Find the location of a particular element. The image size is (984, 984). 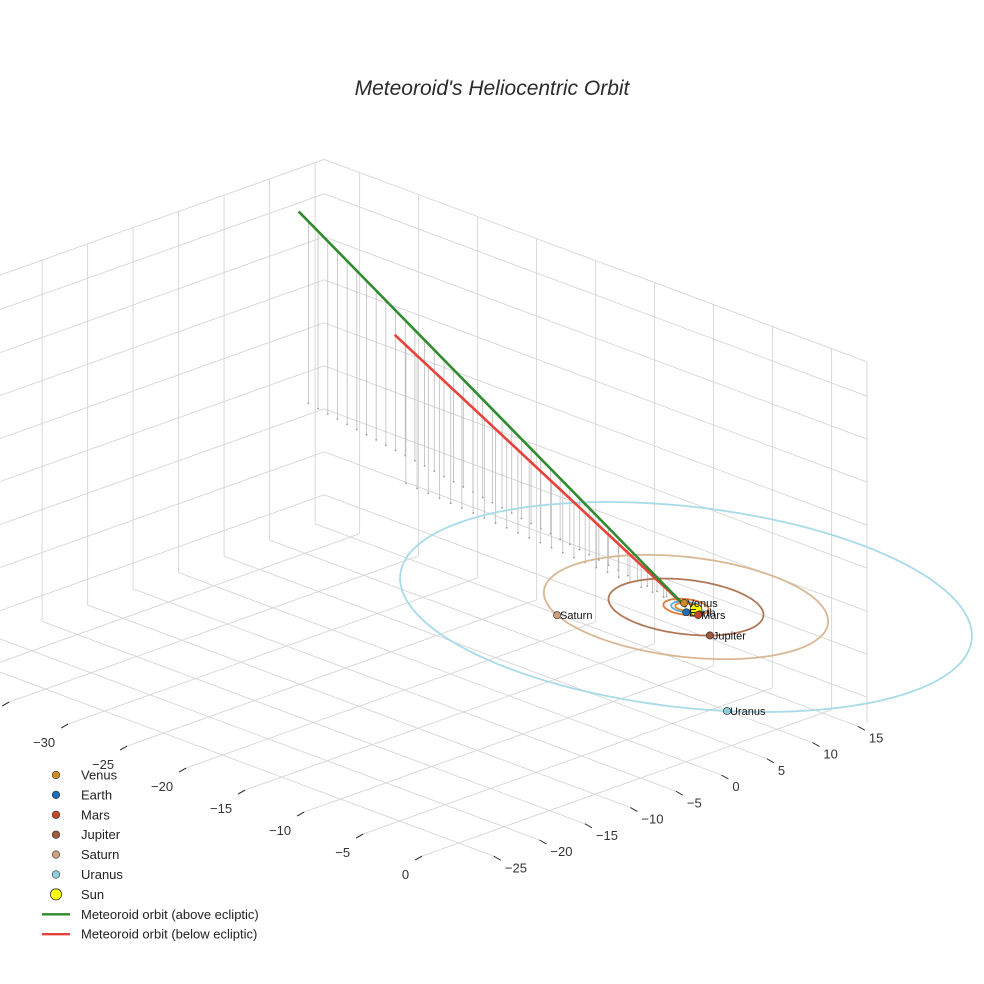

y-tick-label: 5 is located at coordinates (781, 770).